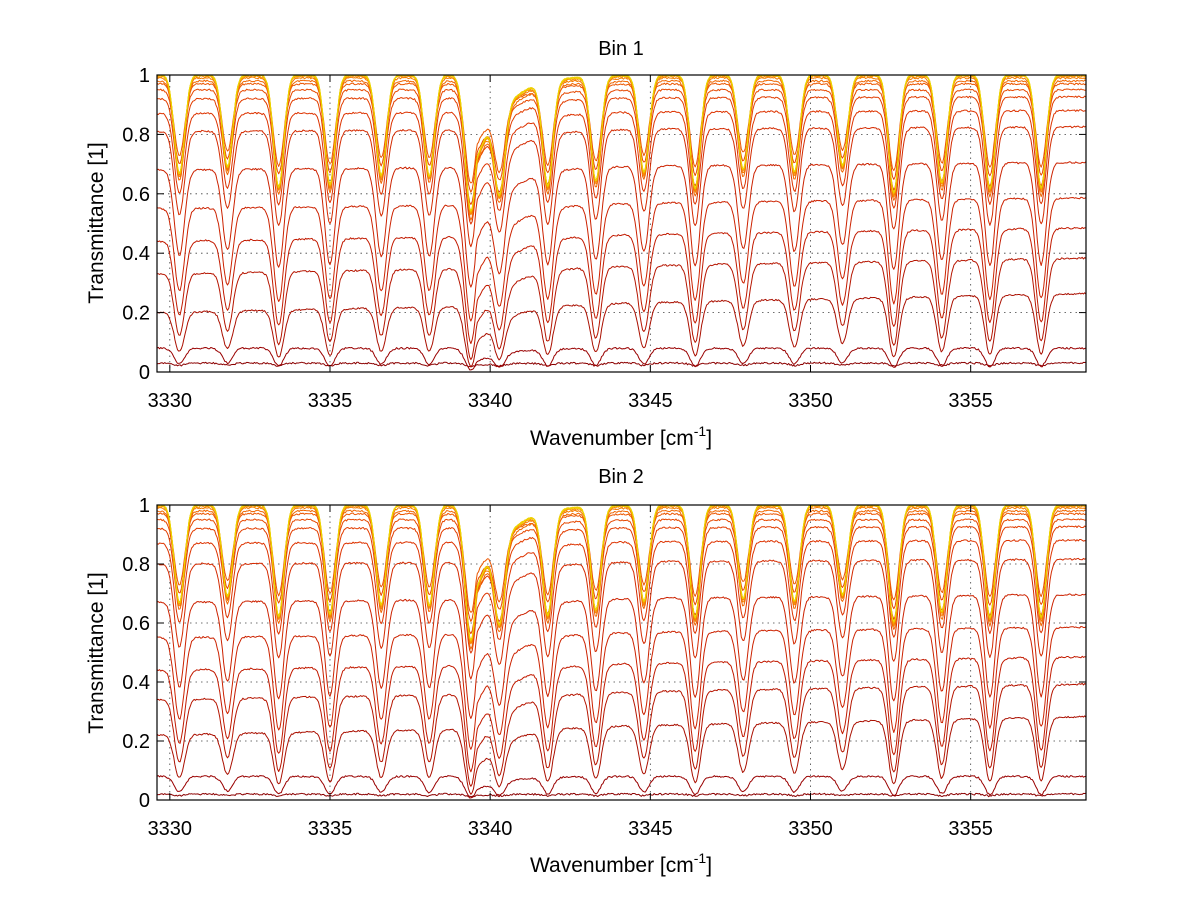 The width and height of the screenshot is (1200, 901). Describe the element at coordinates (621, 49) in the screenshot. I see `subplot-title: Bin 1` at that location.